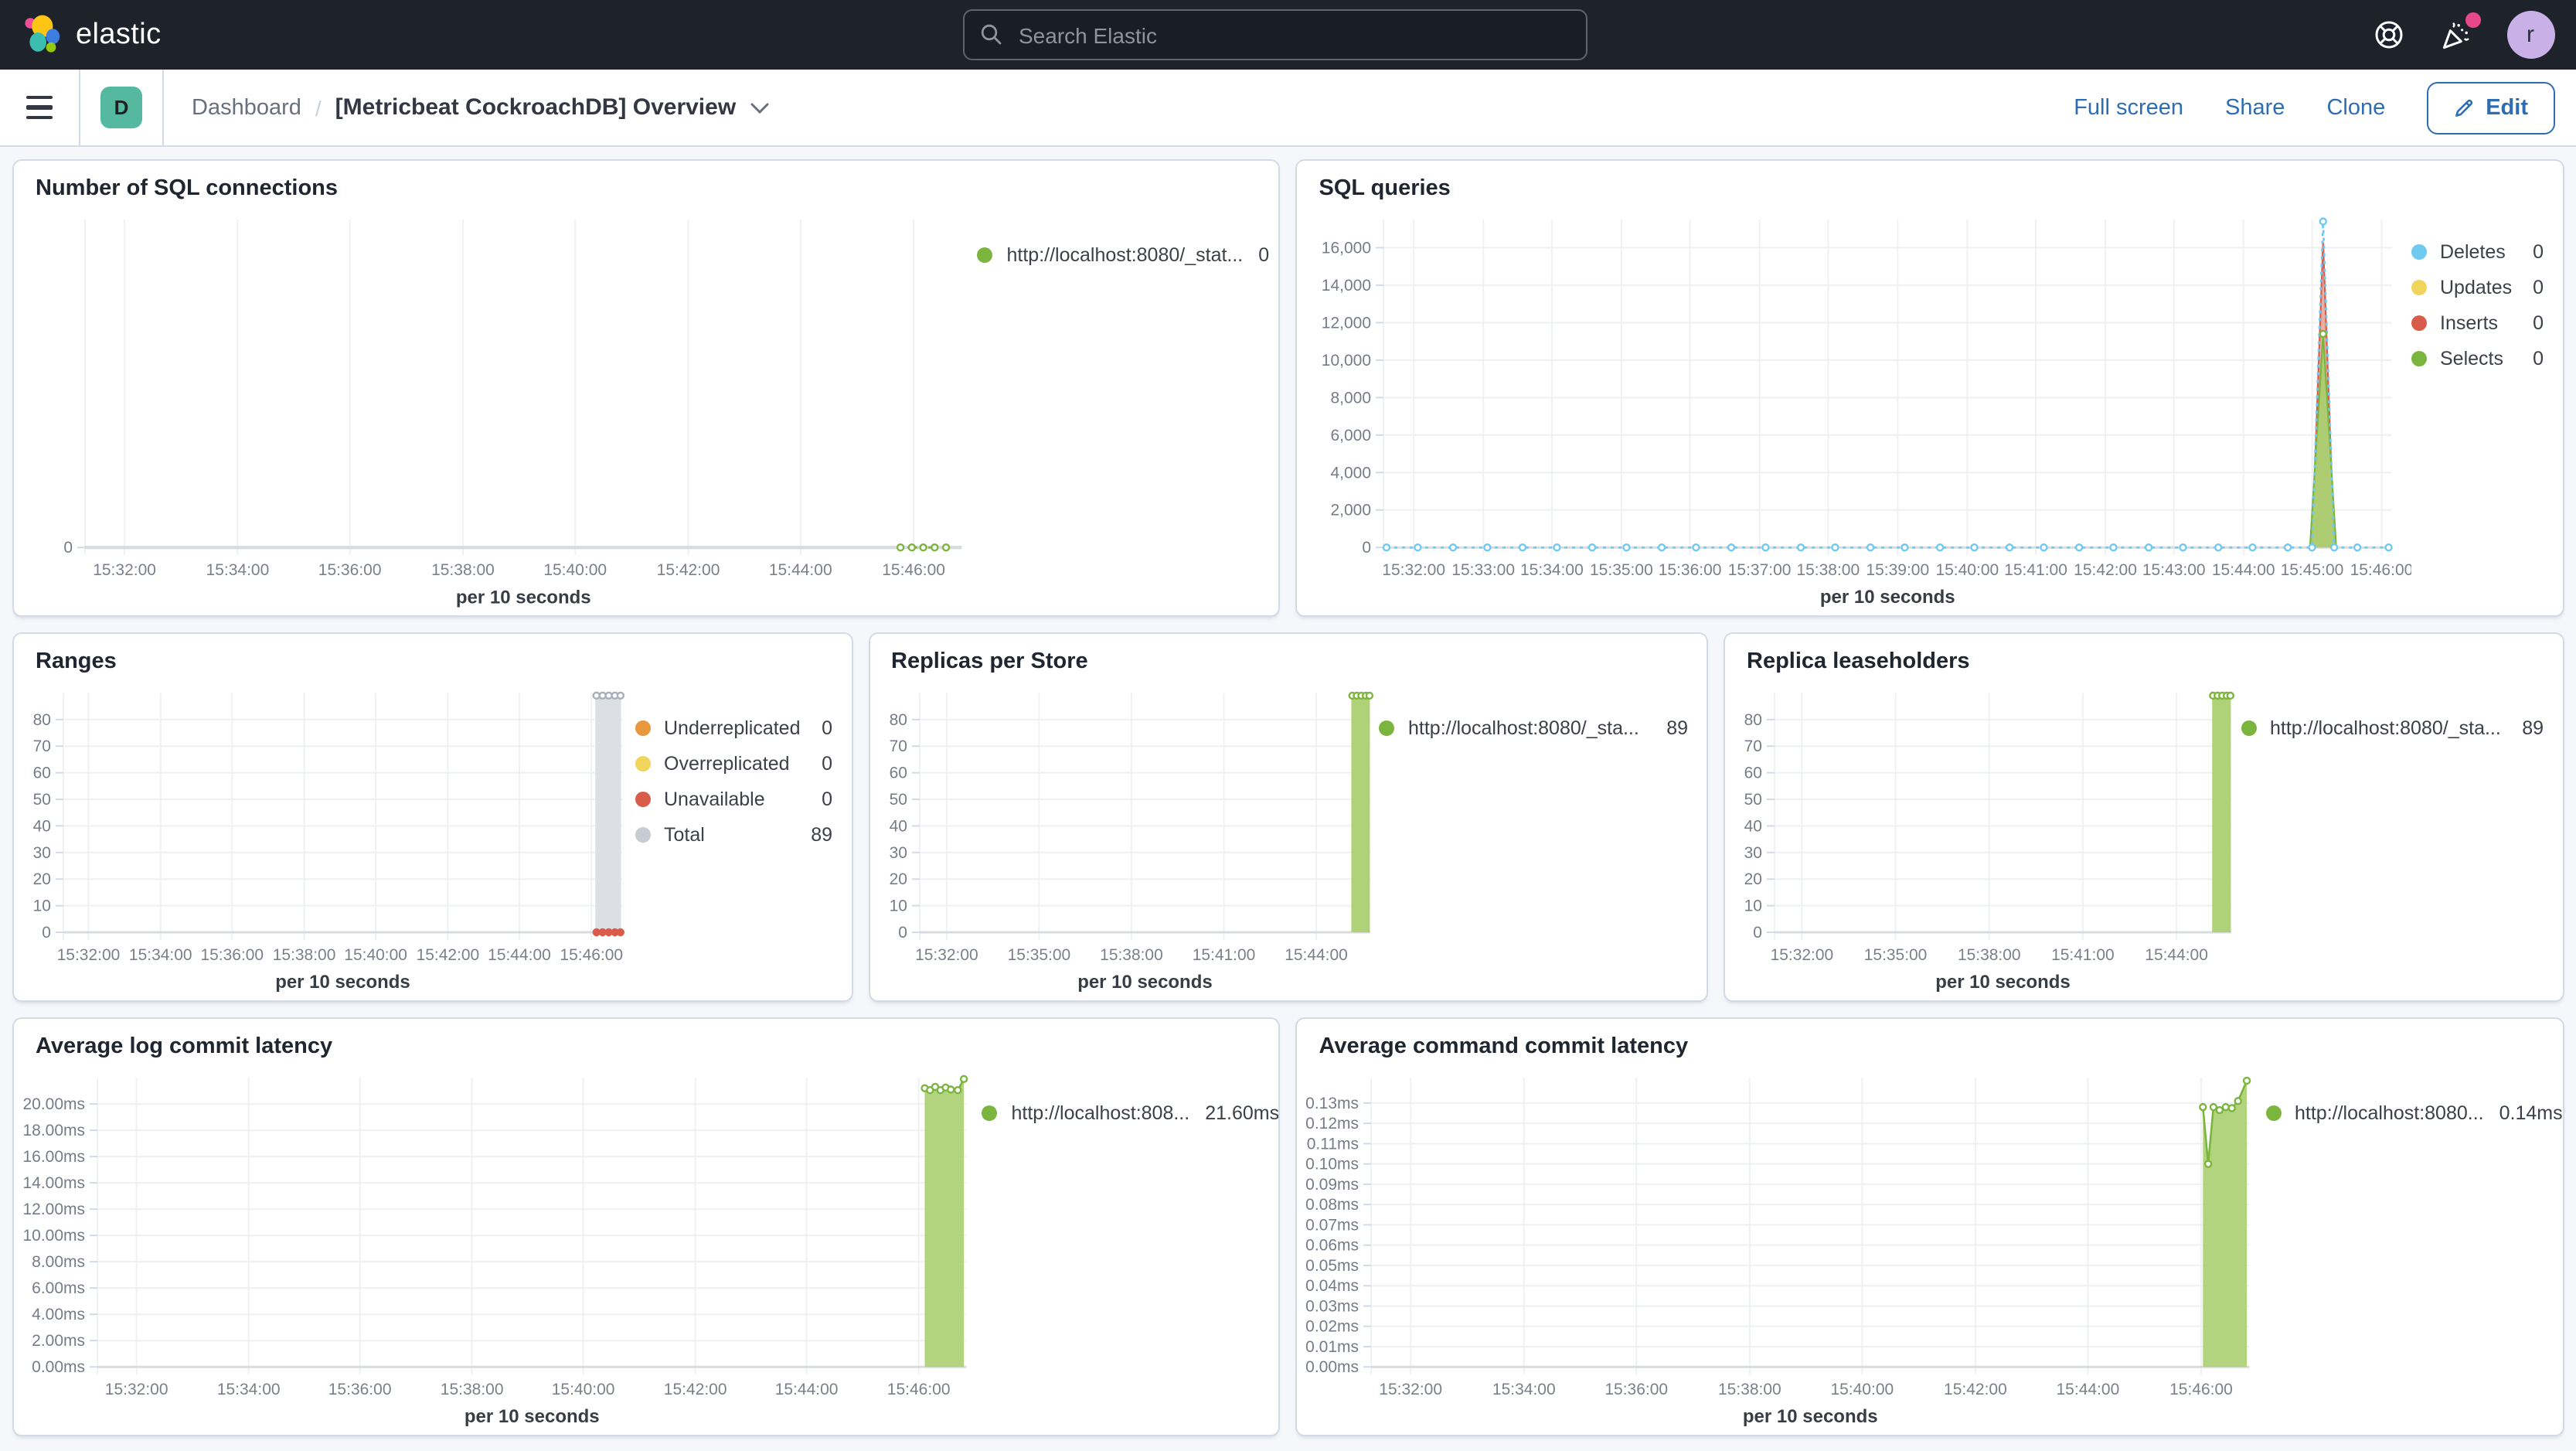 Image resolution: width=2576 pixels, height=1451 pixels. I want to click on top-navigation-bar: elastic, so click(1288, 35).